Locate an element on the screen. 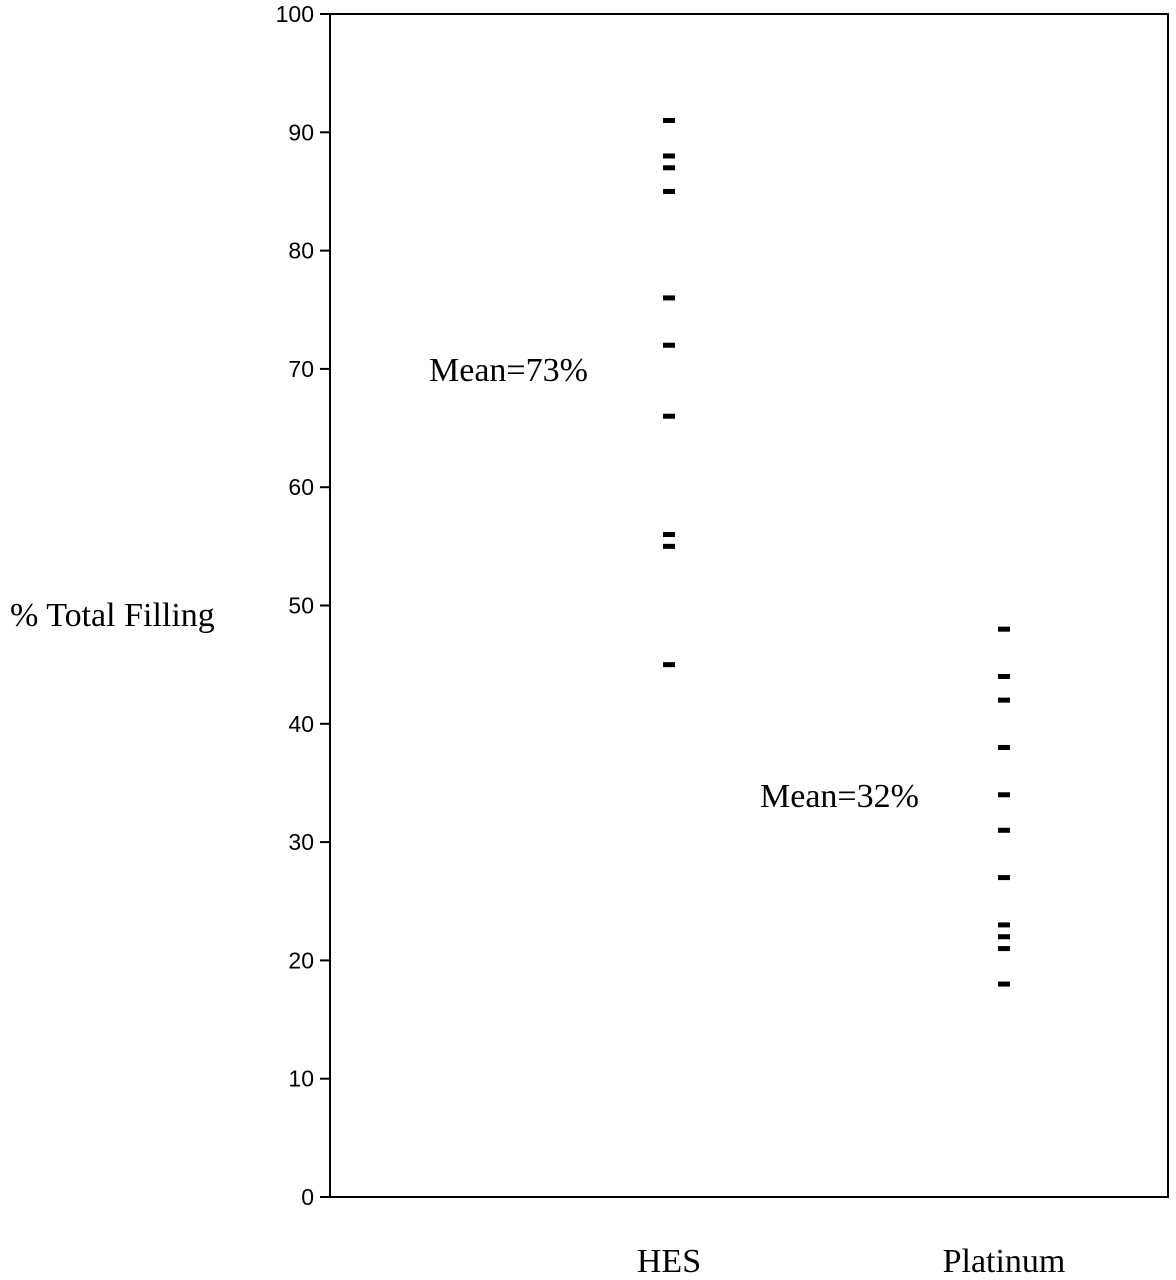 The image size is (1176, 1280). y-tick-label: 40 is located at coordinates (301, 724).